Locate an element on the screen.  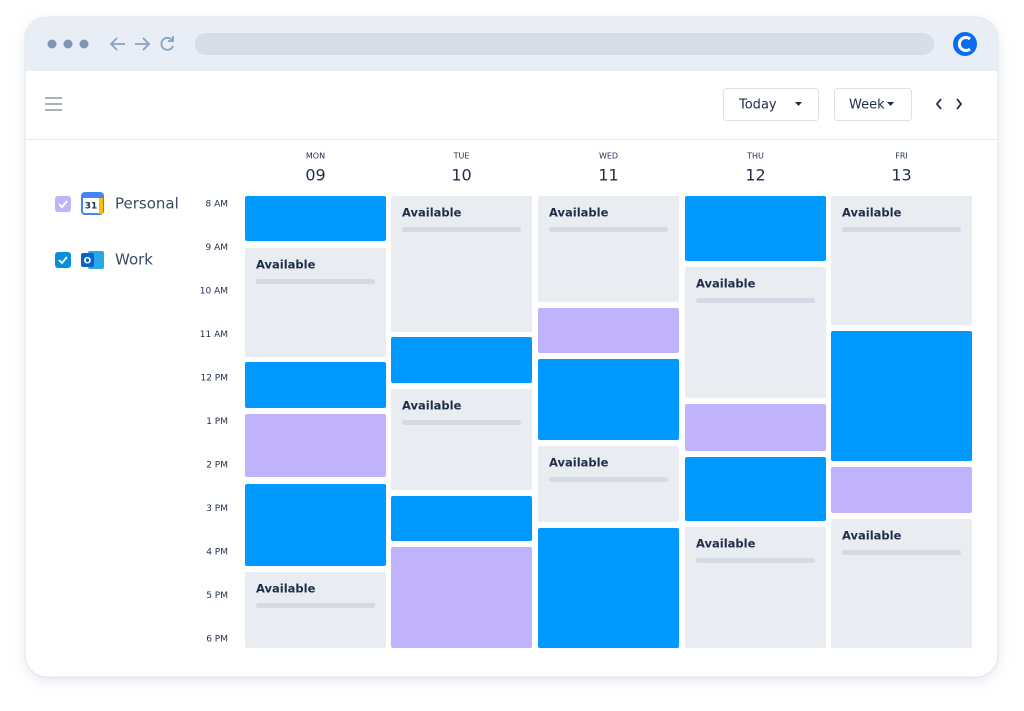
address-bar is located at coordinates (564, 44).